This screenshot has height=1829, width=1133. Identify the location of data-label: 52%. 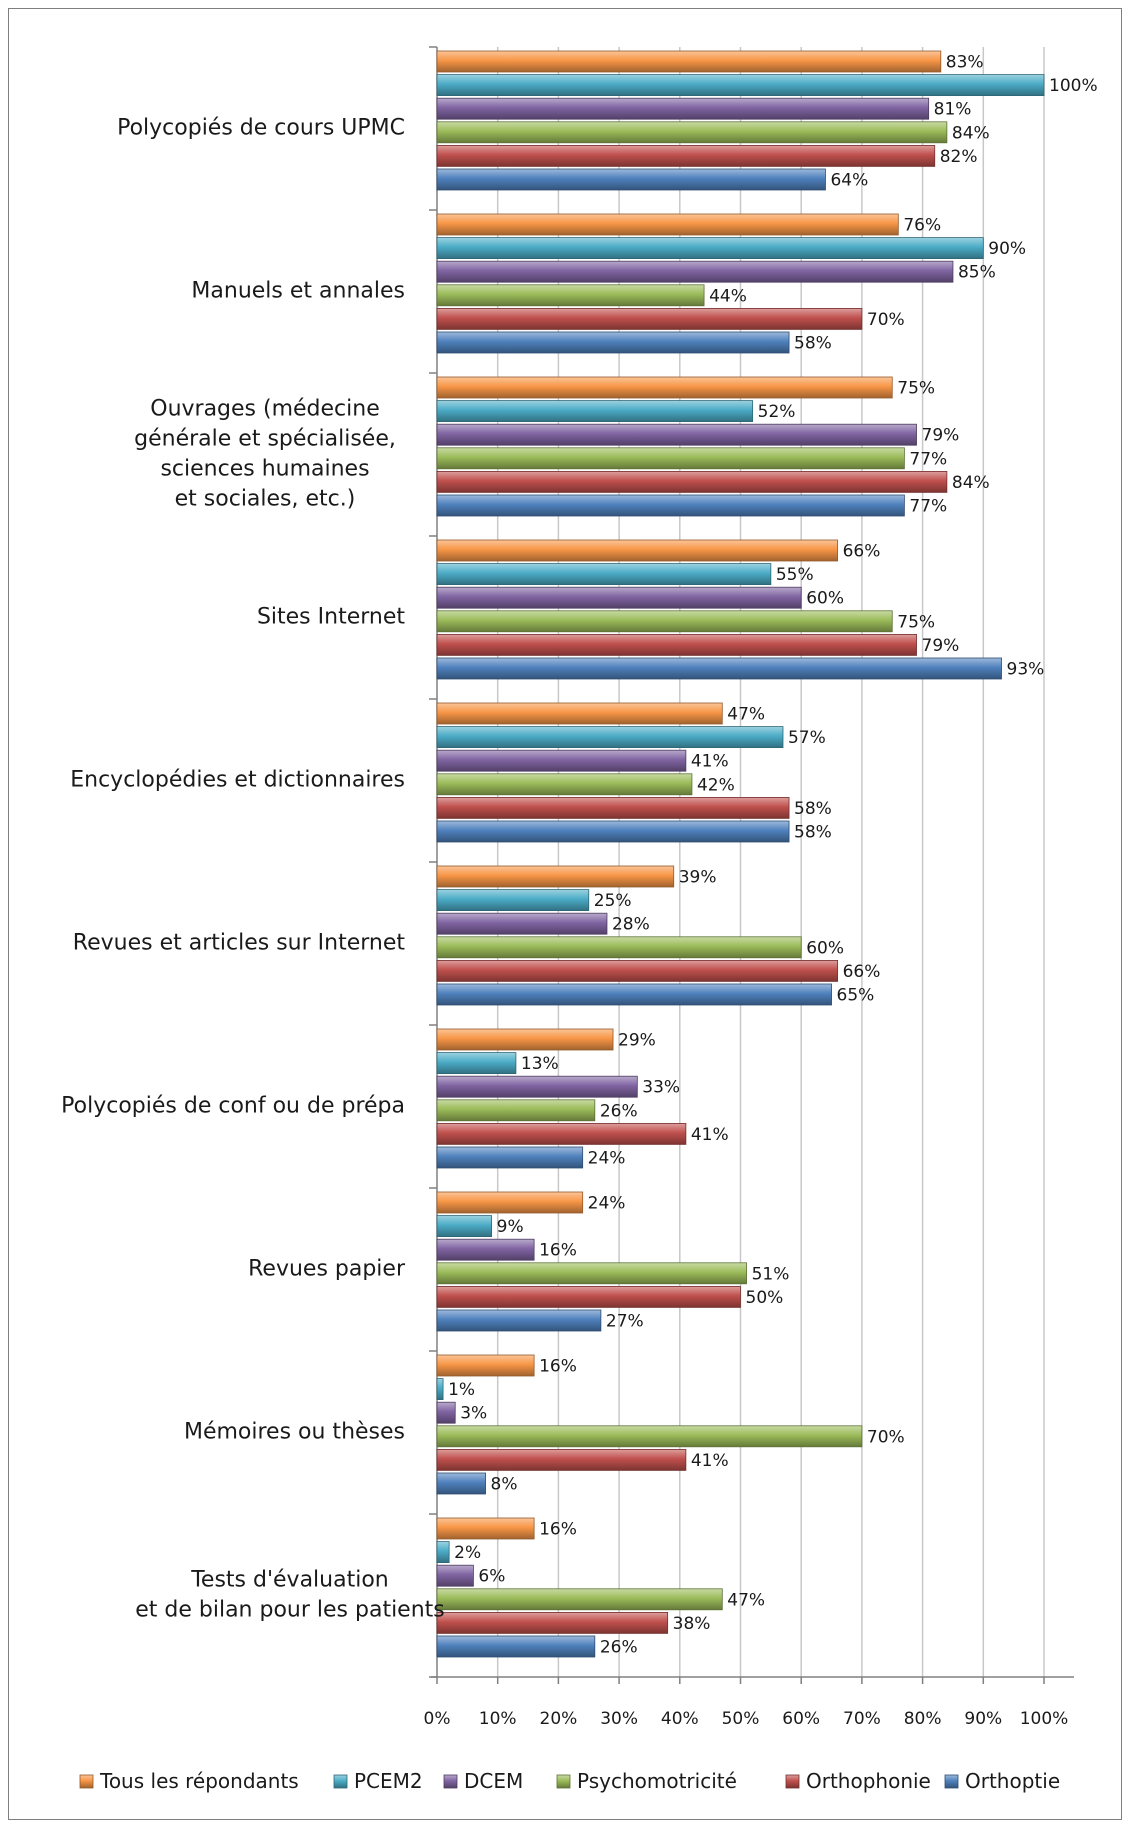
(777, 412).